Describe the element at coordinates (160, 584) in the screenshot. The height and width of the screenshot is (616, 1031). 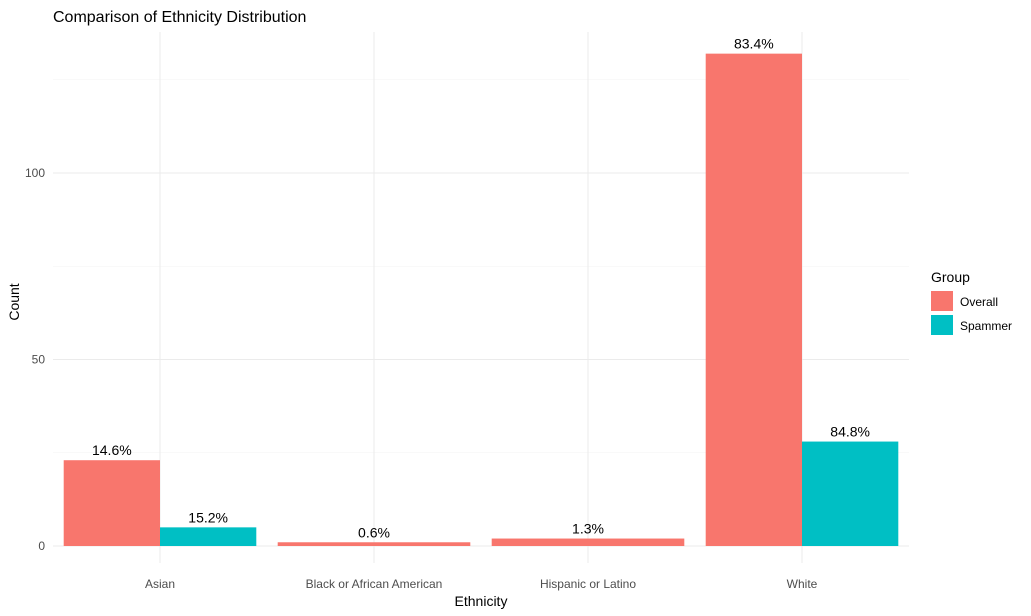
I see `x-tick-label: Asian` at that location.